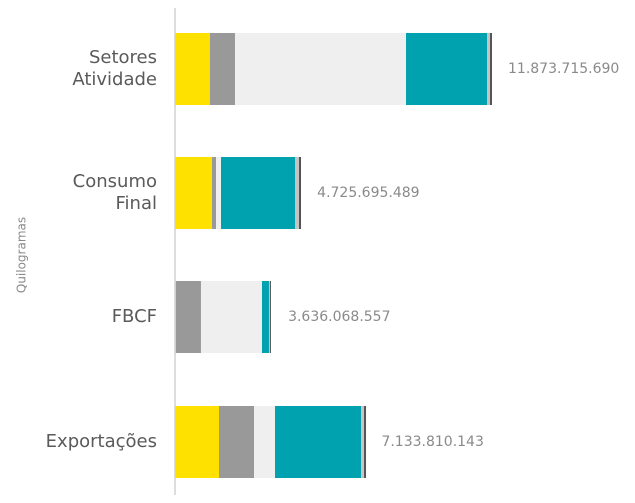 The width and height of the screenshot is (635, 503). I want to click on category-line: Exportações, so click(101, 441).